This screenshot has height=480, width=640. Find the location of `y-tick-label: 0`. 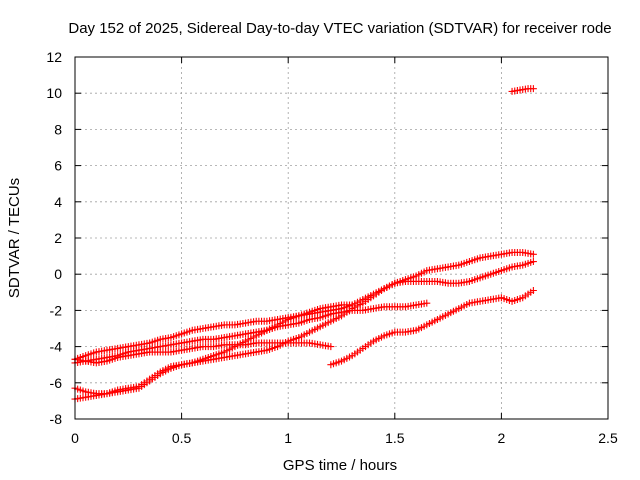

y-tick-label: 0 is located at coordinates (58, 274).